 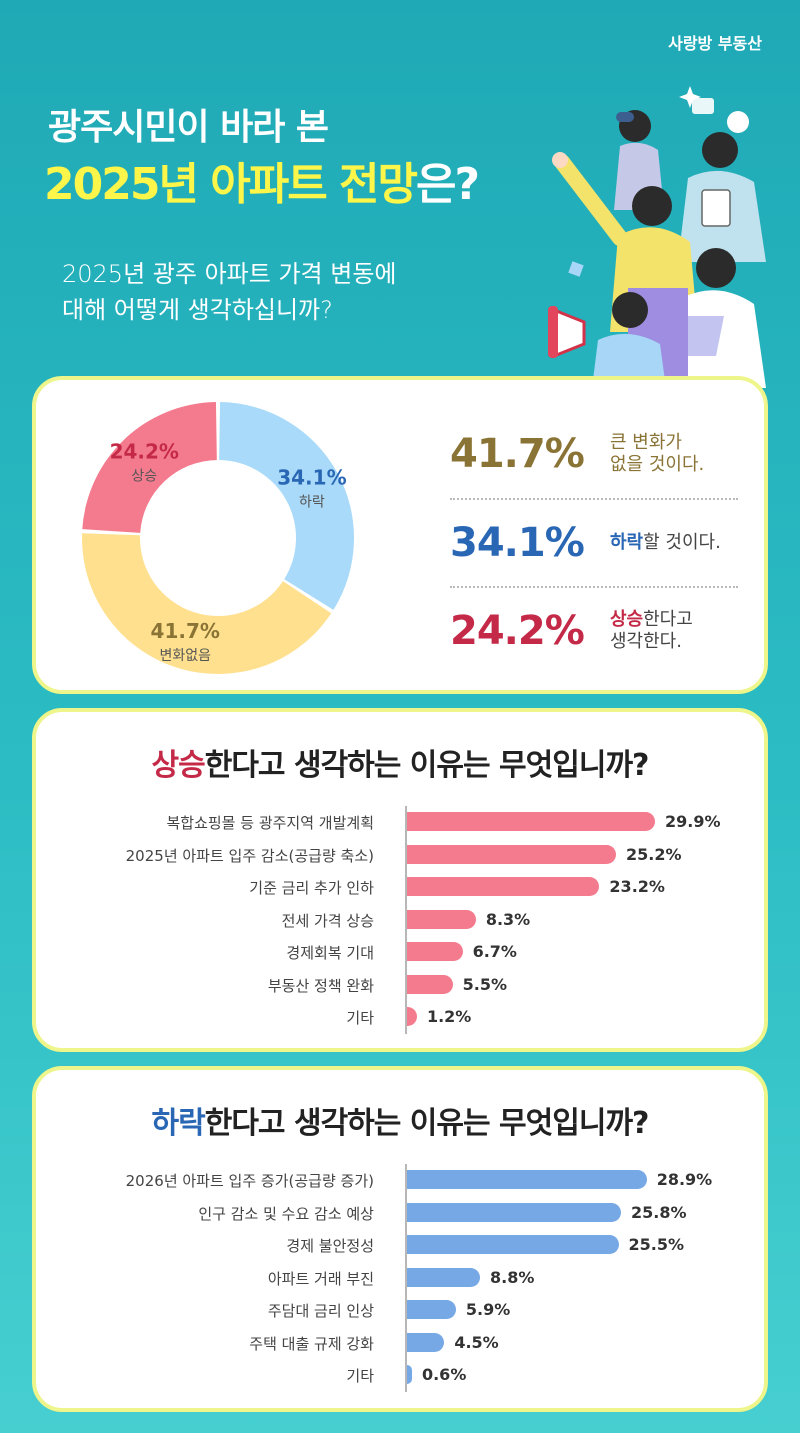 I want to click on donut-label-nochange: 변화없음, so click(x=185, y=656).